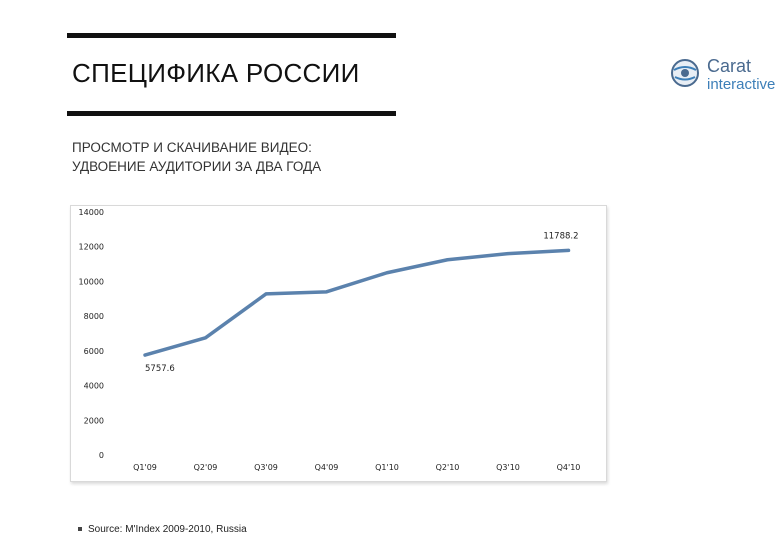 The height and width of the screenshot is (540, 780). Describe the element at coordinates (91, 247) in the screenshot. I see `y-tick-label: 12000` at that location.